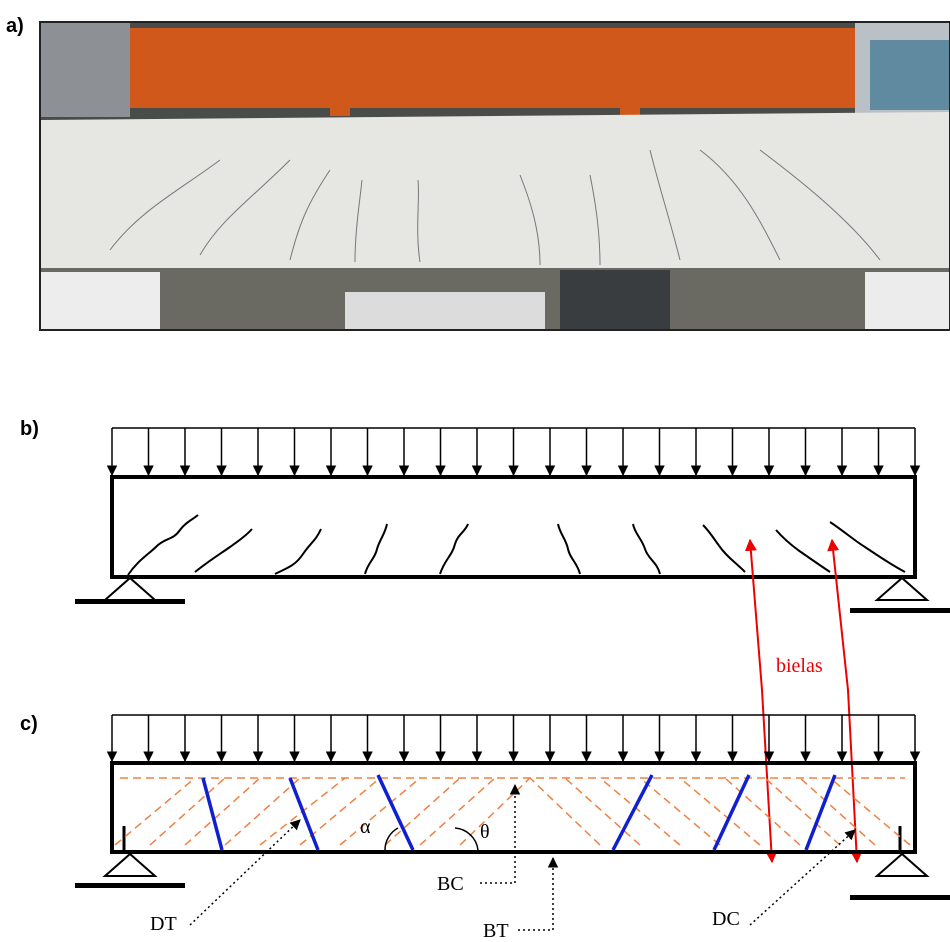  What do you see at coordinates (485, 832) in the screenshot?
I see `annotation: θ` at bounding box center [485, 832].